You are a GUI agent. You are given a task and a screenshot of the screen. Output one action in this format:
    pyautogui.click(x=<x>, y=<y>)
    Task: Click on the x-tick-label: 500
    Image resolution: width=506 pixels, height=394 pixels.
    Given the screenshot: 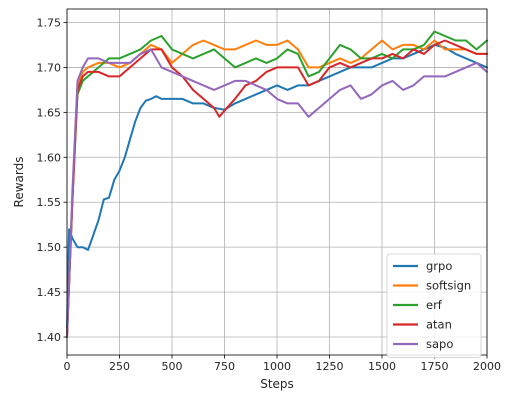 What is the action you would take?
    pyautogui.click(x=172, y=366)
    